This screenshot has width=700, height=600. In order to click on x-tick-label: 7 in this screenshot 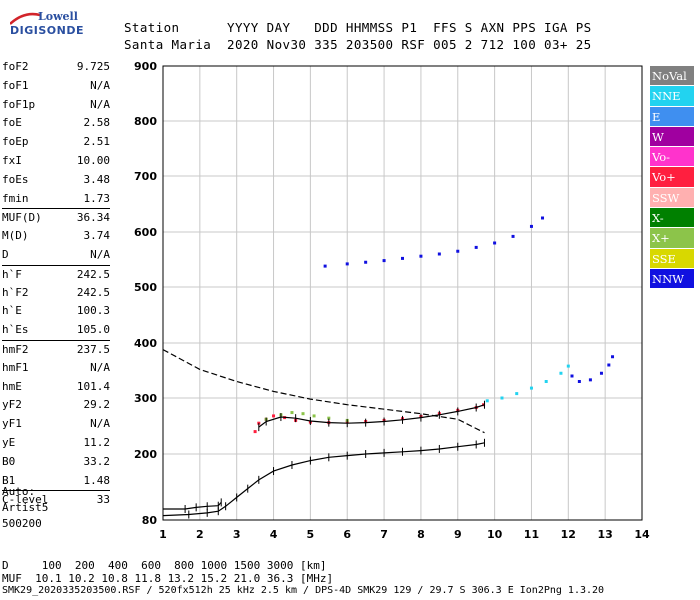, I will do `click(384, 534)`.